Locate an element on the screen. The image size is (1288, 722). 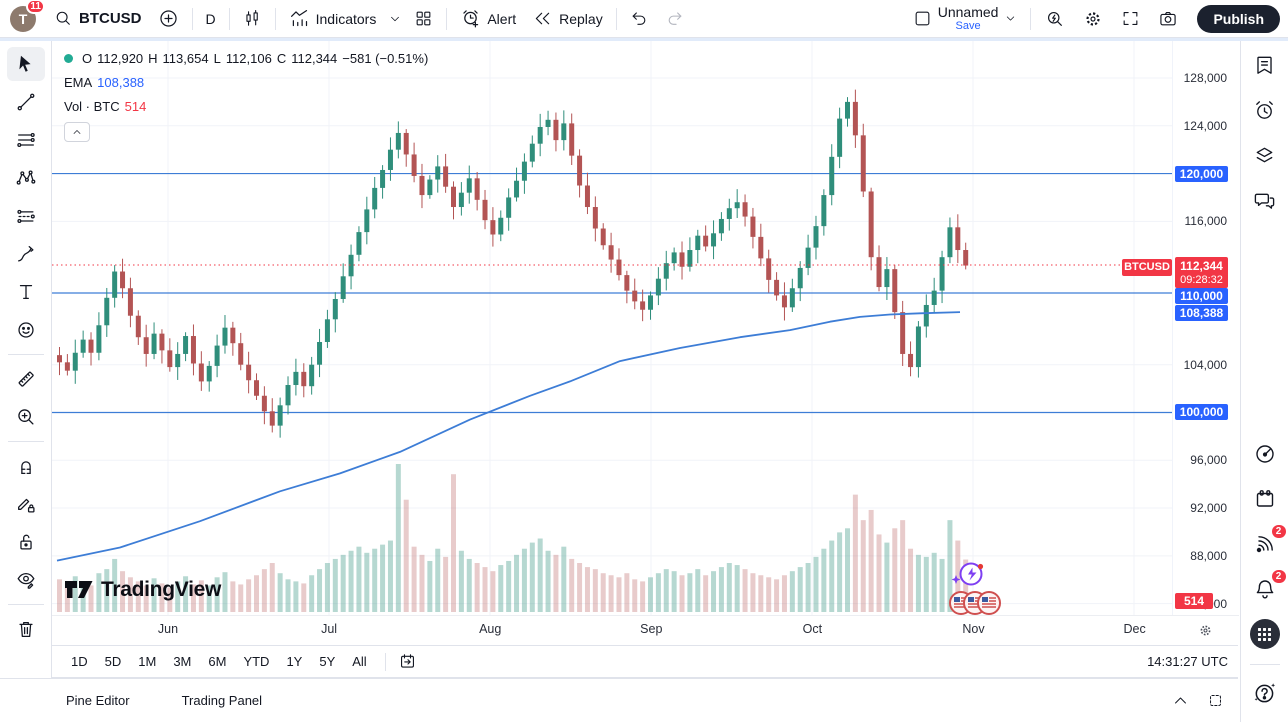
help-button is located at coordinates (1265, 692).